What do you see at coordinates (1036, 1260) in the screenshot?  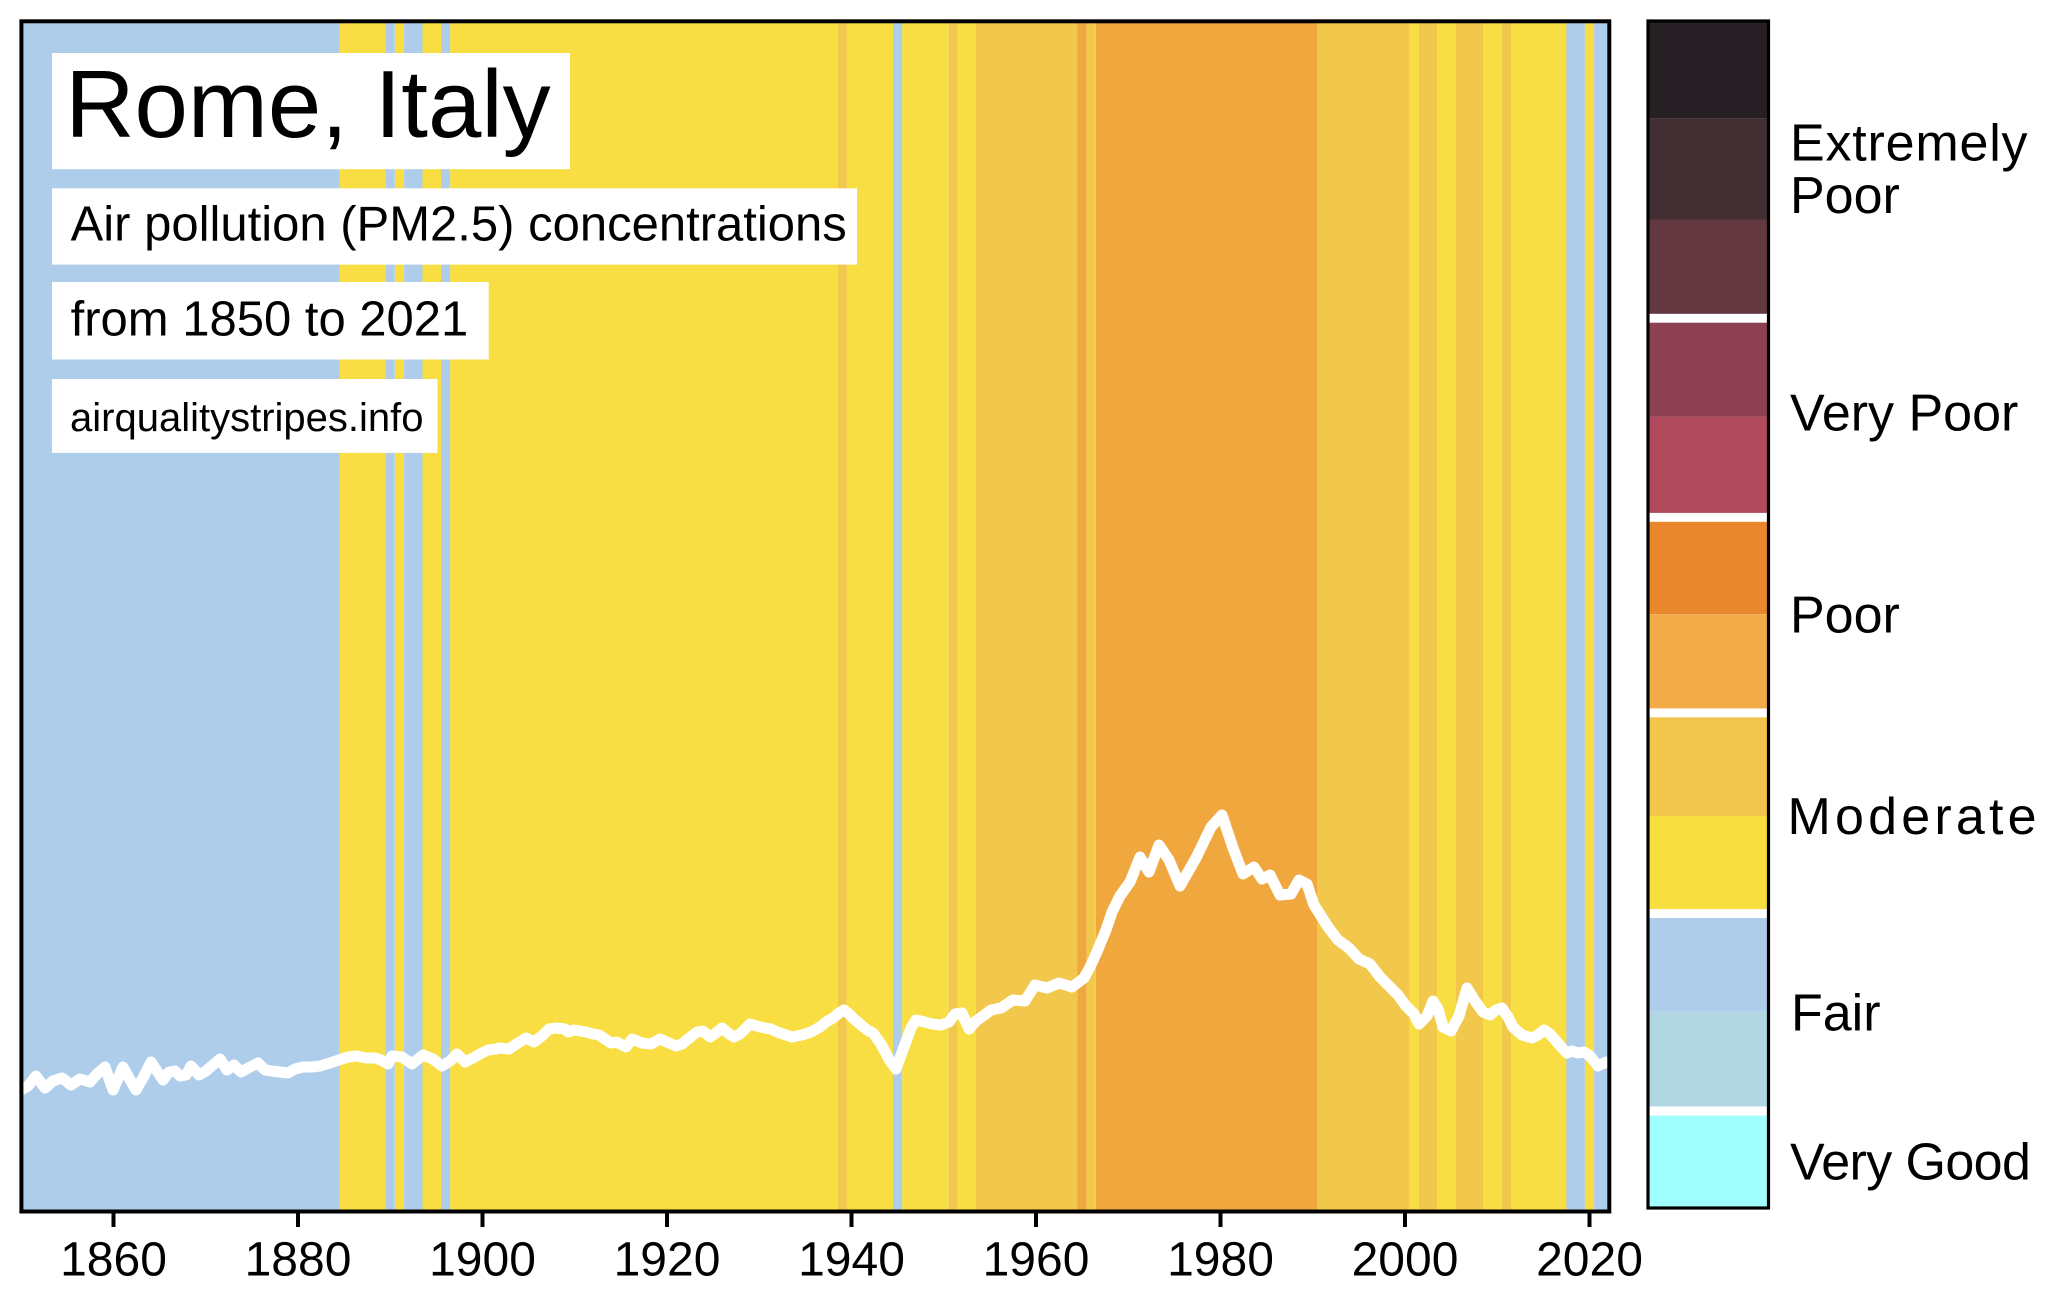 I see `svg-text: 1960` at bounding box center [1036, 1260].